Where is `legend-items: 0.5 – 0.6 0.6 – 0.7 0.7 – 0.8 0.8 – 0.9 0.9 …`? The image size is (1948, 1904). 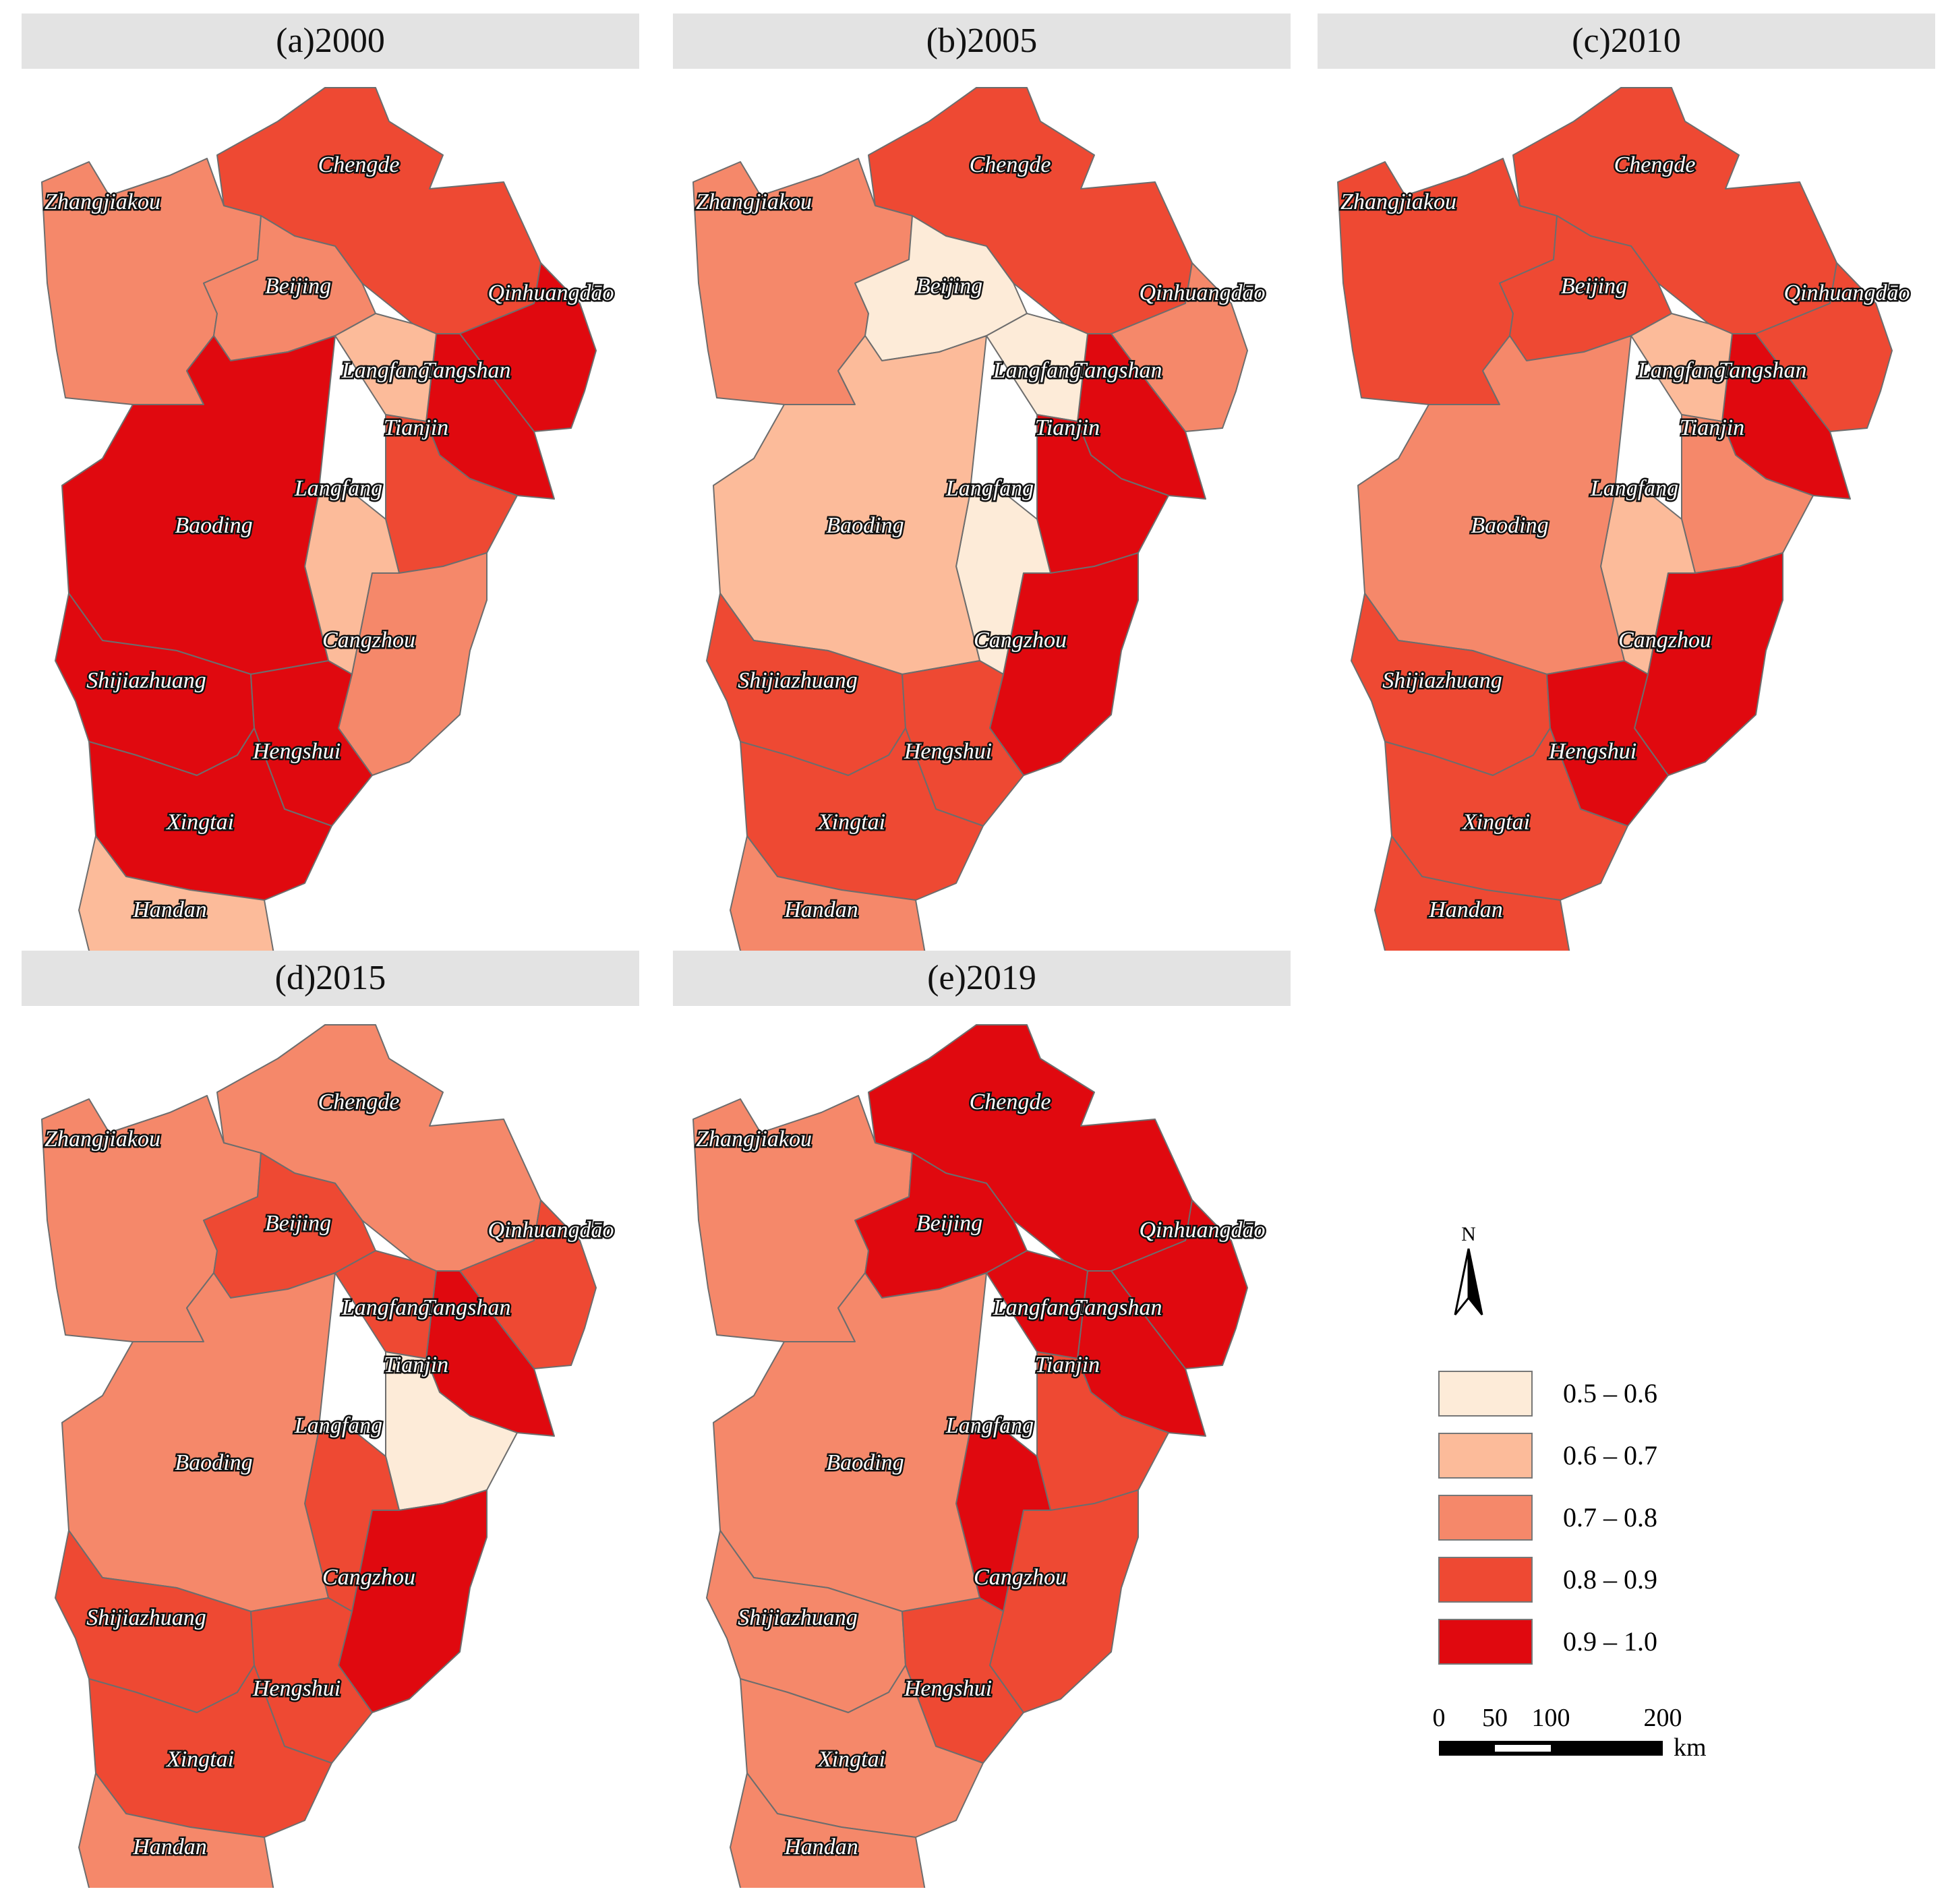 legend-items: 0.5 – 0.6 0.6 – 0.7 0.7 – 0.8 0.8 – 0.9 0.9 … is located at coordinates (1547, 1518).